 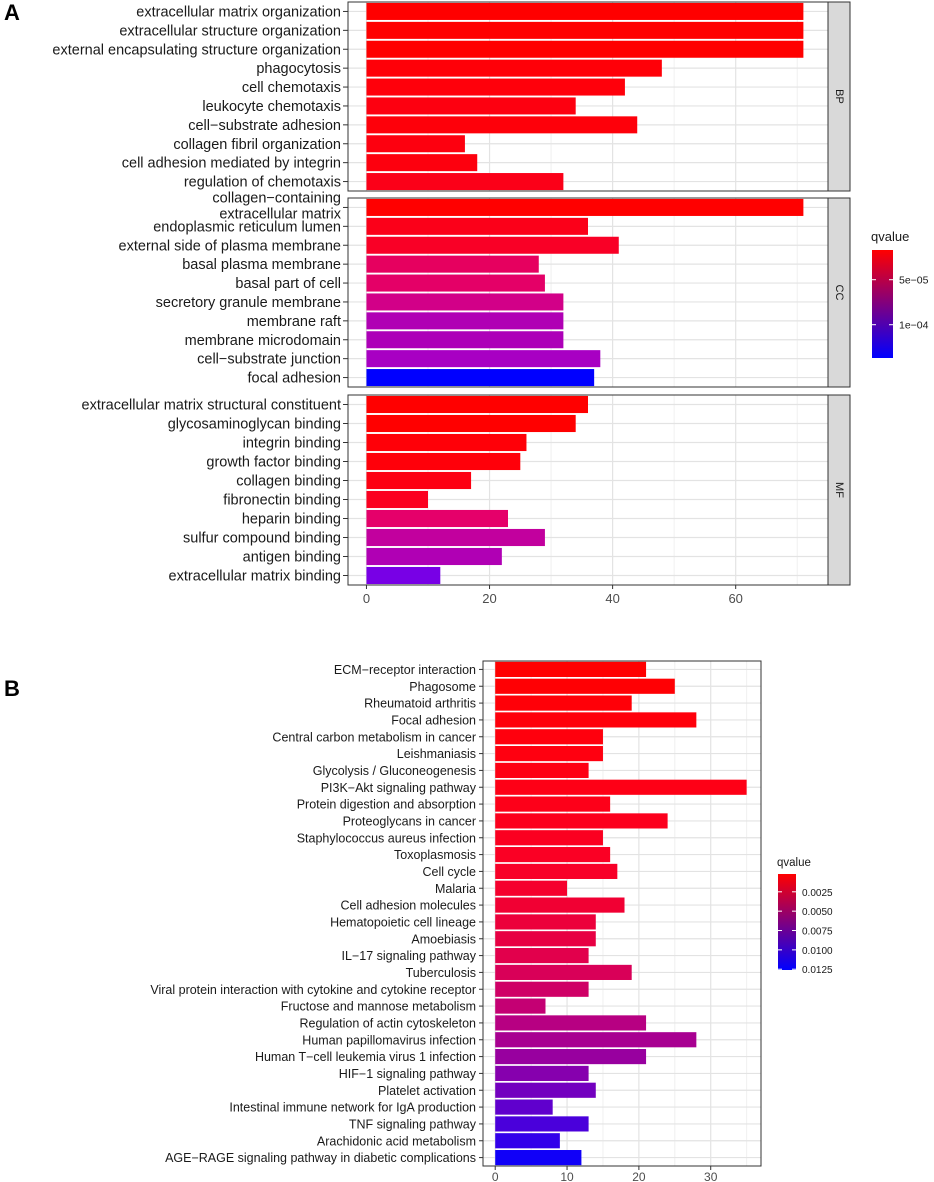 What do you see at coordinates (403, 922) in the screenshot?
I see `category-label: Hematopoietic cell lineage` at bounding box center [403, 922].